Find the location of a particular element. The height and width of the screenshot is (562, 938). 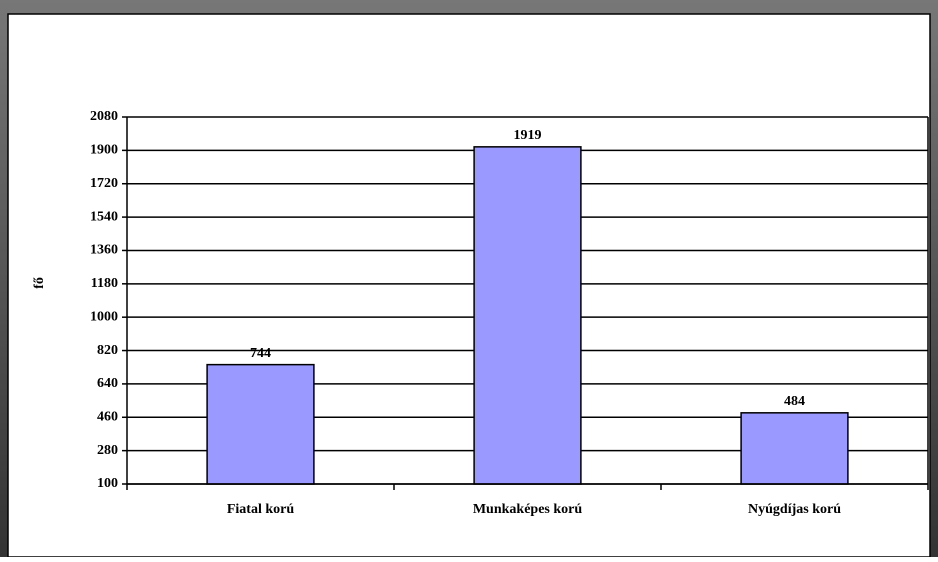

data-label: 744 is located at coordinates (260, 353).